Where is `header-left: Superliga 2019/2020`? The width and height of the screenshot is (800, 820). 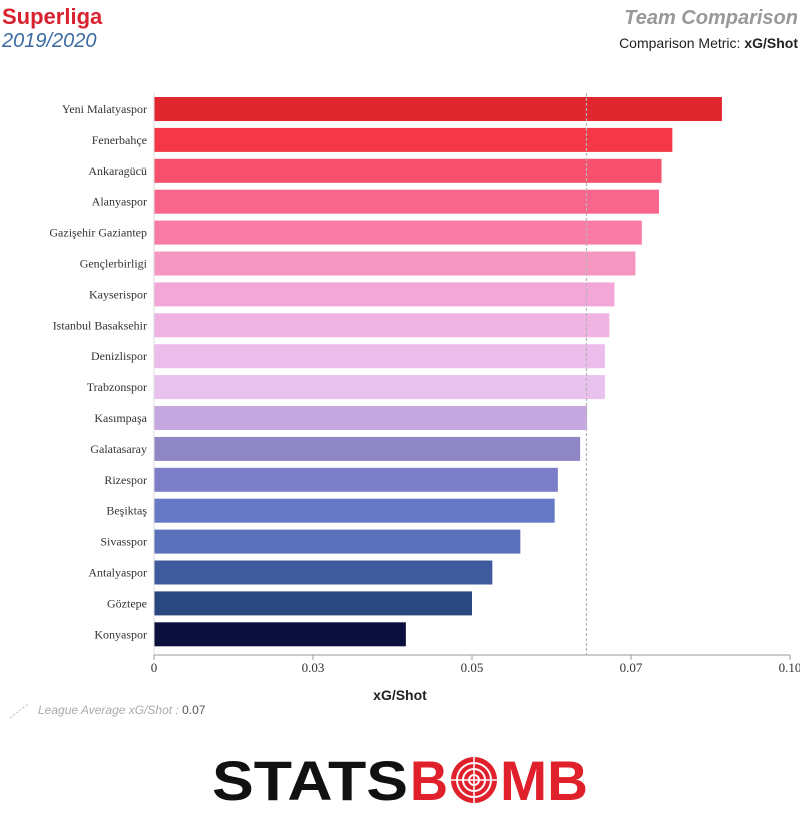
header-left: Superliga 2019/2020 is located at coordinates (52, 28).